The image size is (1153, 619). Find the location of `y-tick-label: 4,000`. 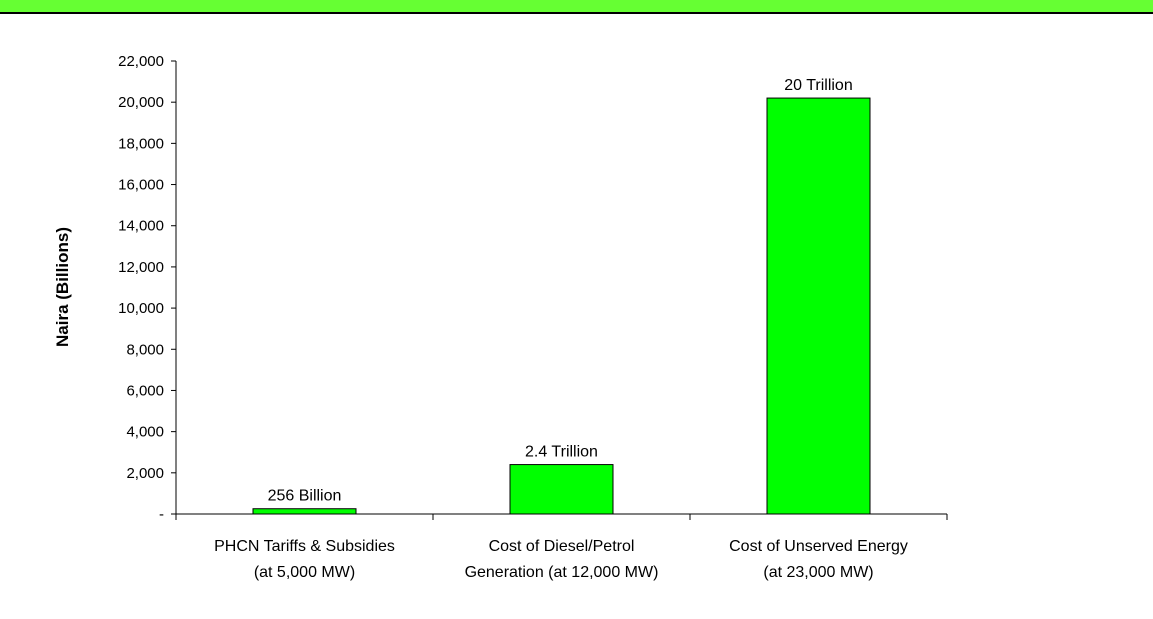

y-tick-label: 4,000 is located at coordinates (145, 432).